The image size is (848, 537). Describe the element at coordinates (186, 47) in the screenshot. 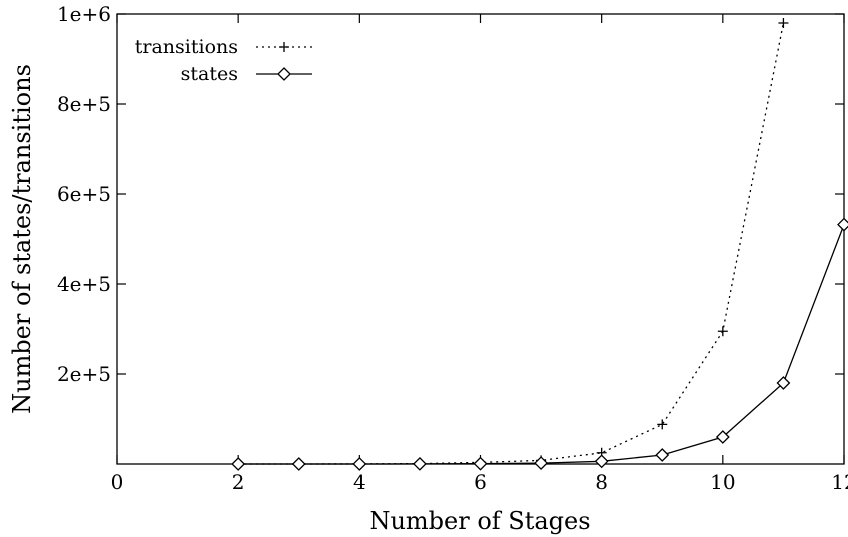

I see `legend-label-transitions: transitions` at that location.